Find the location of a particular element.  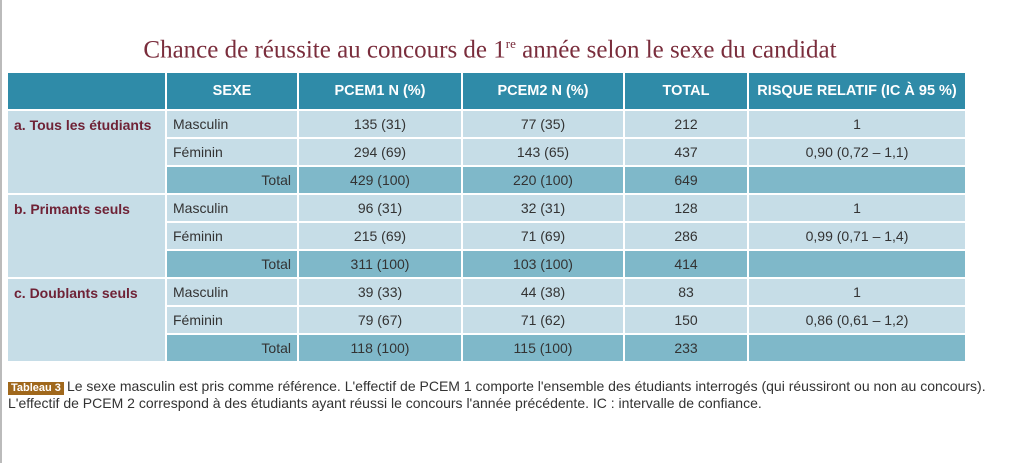

value-cell: 71 (69) is located at coordinates (543, 236).